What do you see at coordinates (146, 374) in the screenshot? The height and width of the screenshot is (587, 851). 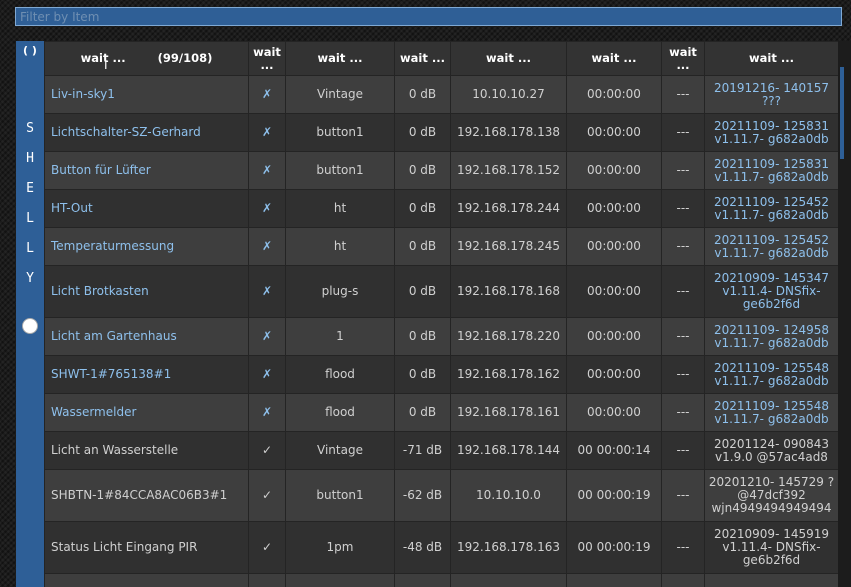 I see `device-name: SHWT-1#765138#1` at bounding box center [146, 374].